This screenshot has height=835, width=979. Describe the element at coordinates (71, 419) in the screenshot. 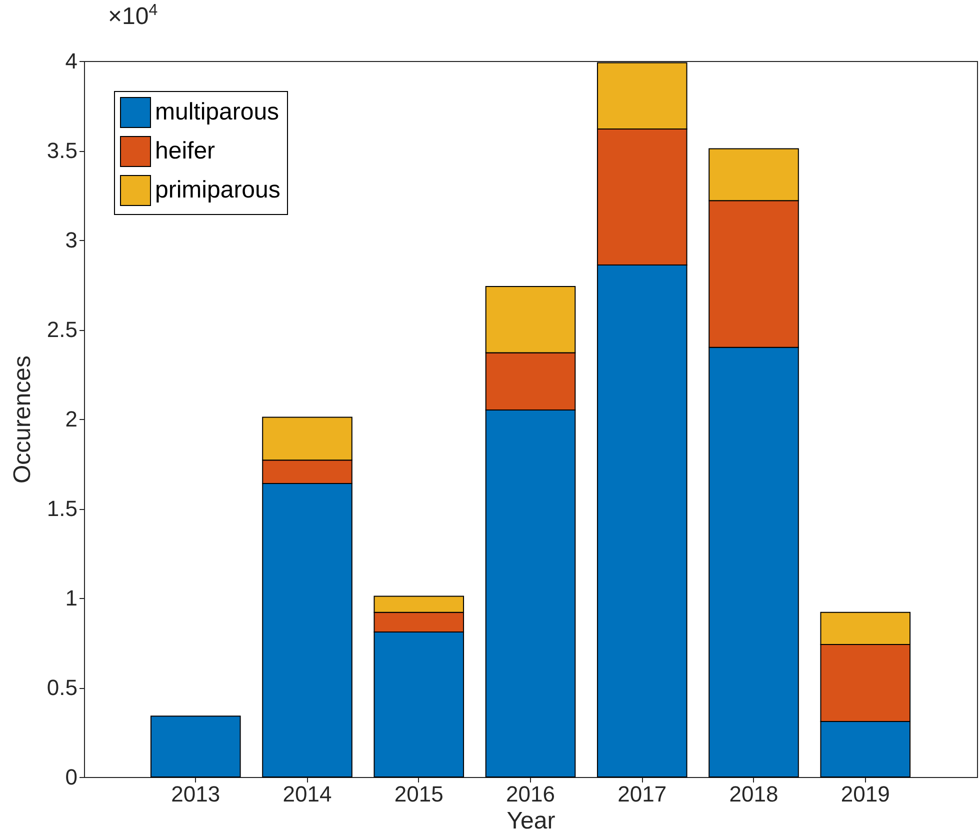

I see `y-tick-label: 2` at that location.